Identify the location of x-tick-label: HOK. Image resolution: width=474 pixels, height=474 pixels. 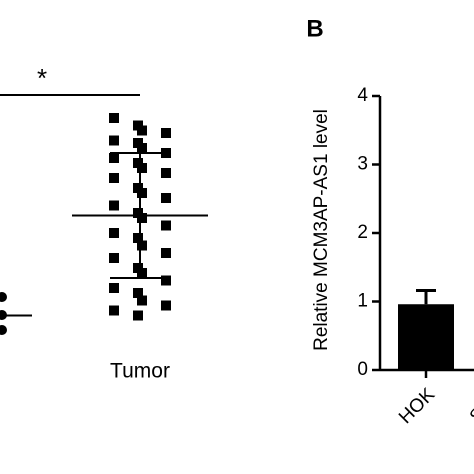
(417, 406).